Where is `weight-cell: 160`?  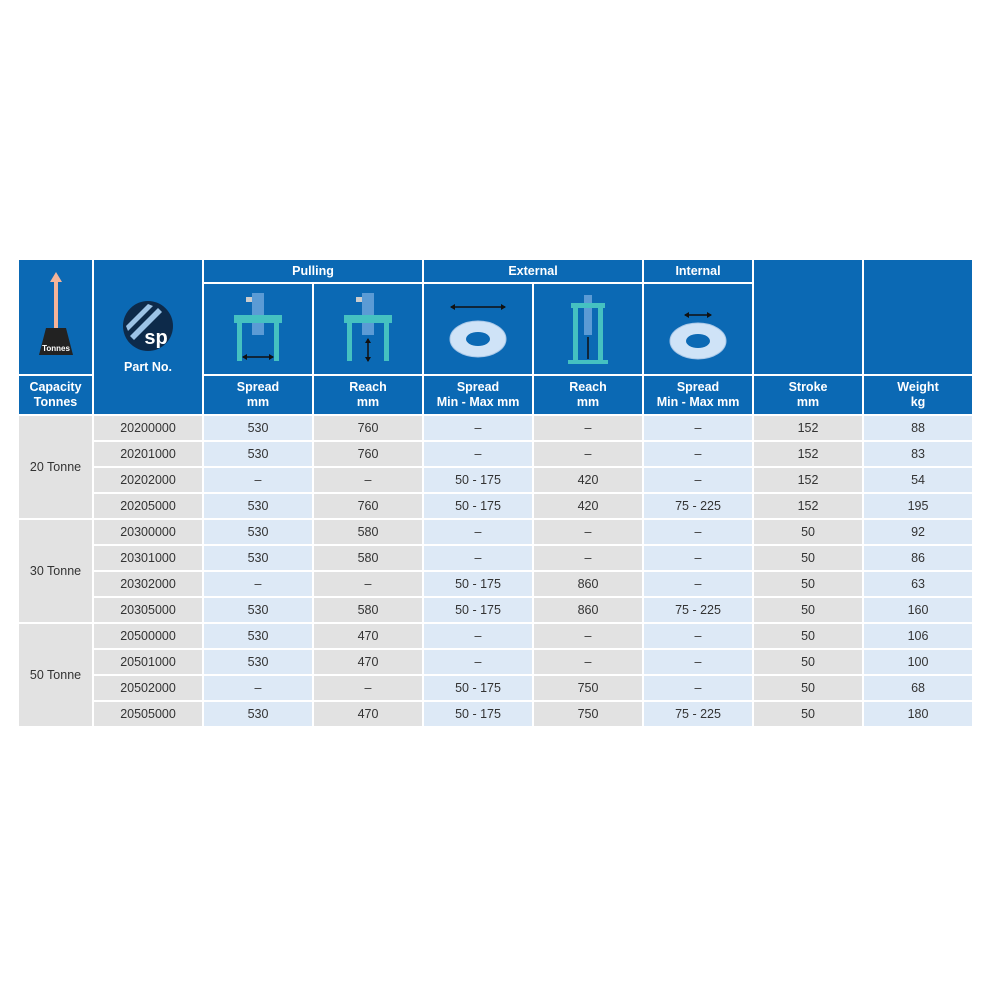 weight-cell: 160 is located at coordinates (918, 610).